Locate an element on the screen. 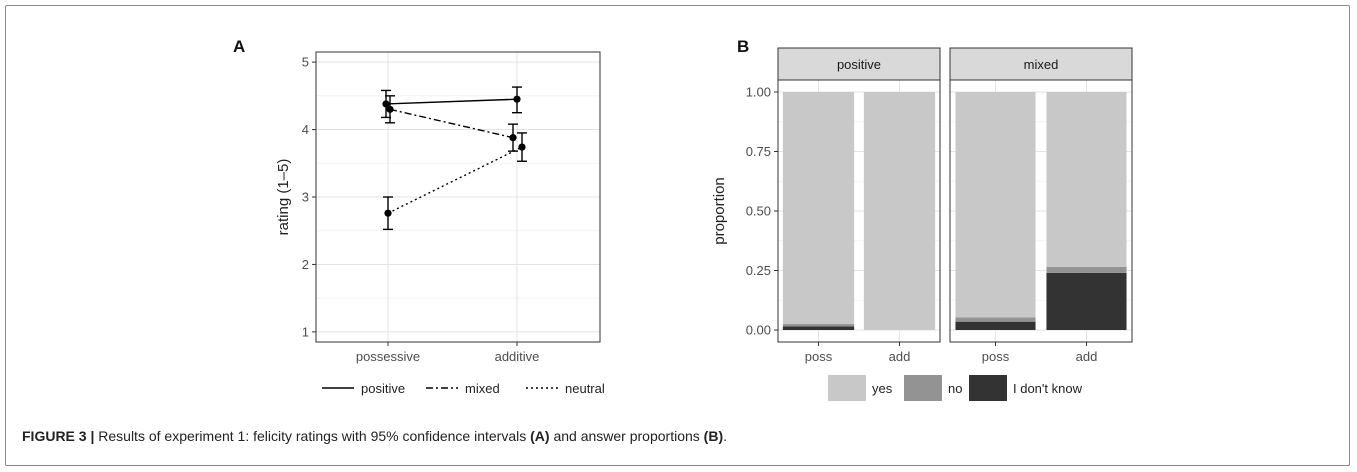 This screenshot has width=1357, height=472. panel-b-legend-label: no is located at coordinates (955, 388).